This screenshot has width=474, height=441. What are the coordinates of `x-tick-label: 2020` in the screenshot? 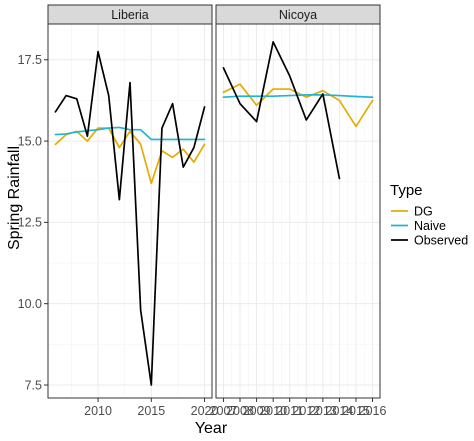 It's located at (205, 411).